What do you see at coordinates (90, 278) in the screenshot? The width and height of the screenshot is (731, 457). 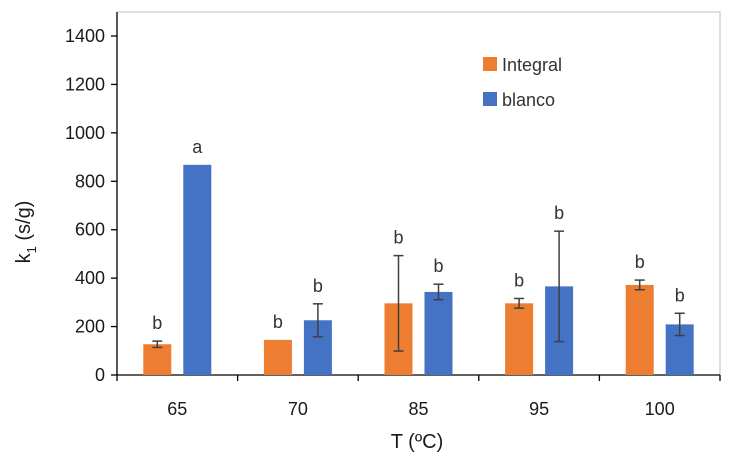 I see `y-tick-label: 400` at bounding box center [90, 278].